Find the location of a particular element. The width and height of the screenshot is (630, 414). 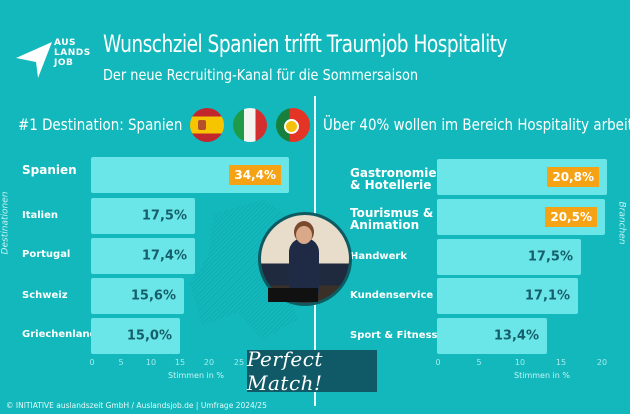

portugal-flag-icon is located at coordinates (293, 125).